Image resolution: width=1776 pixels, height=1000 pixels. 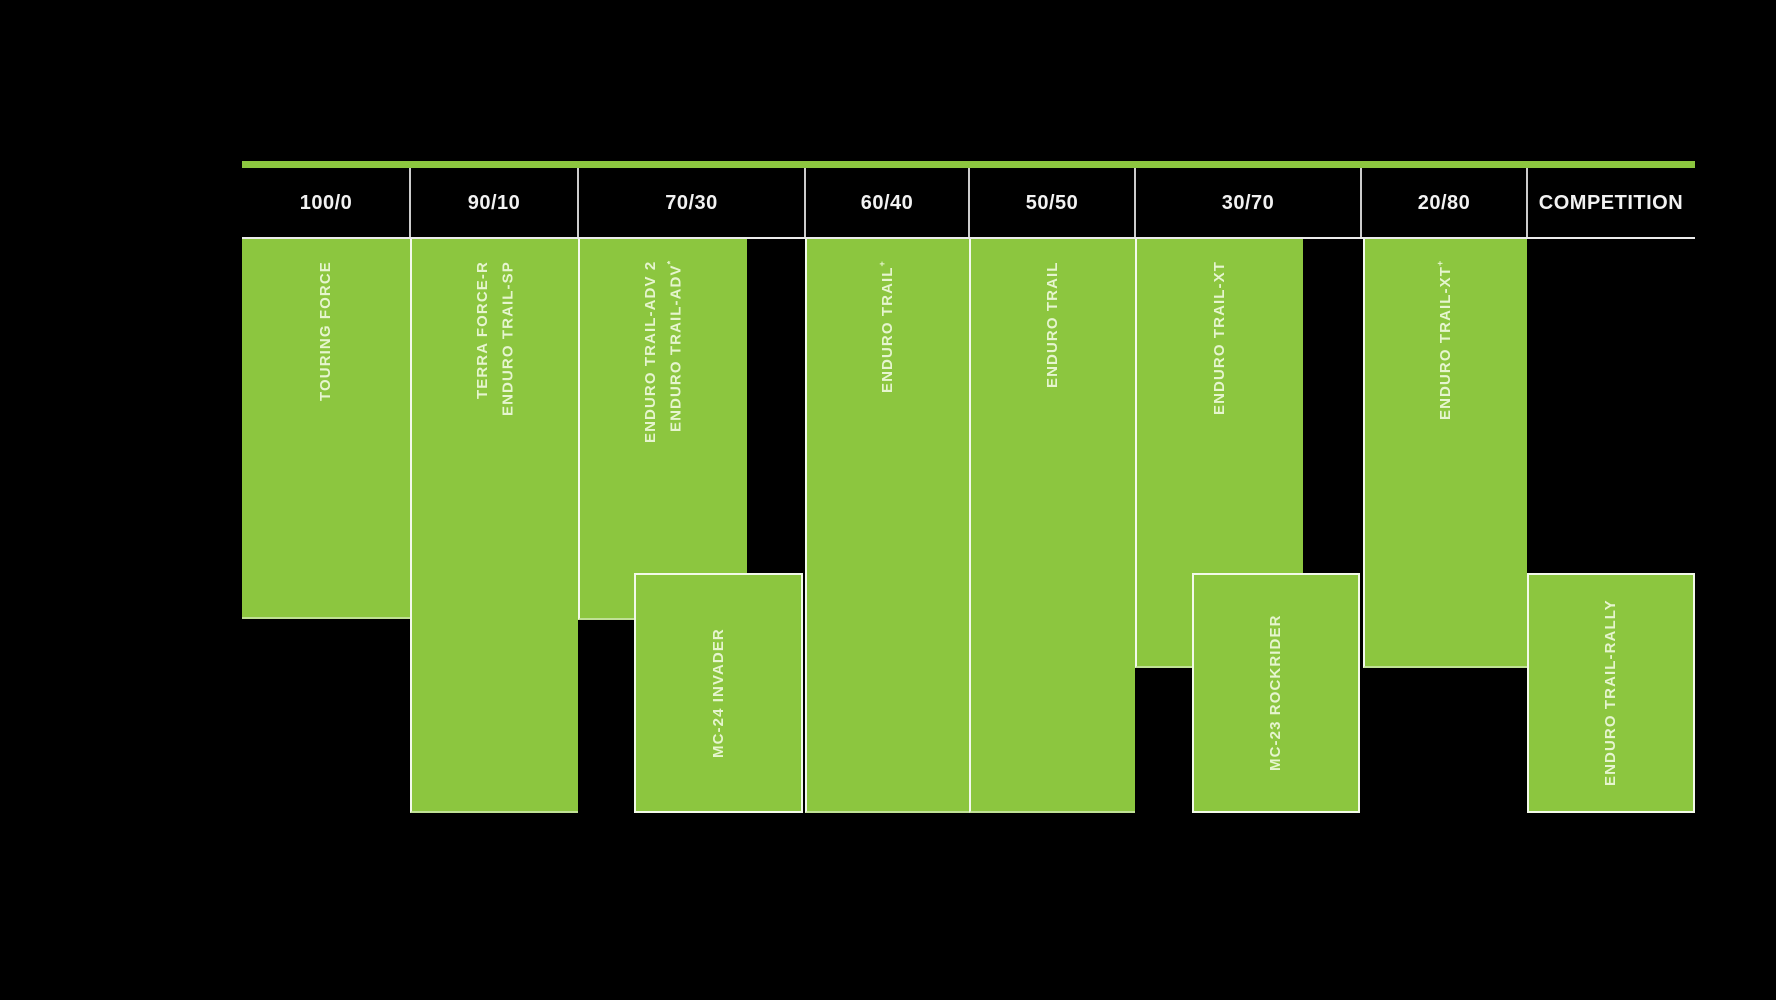 I want to click on bar-enduro-trail-rally: ENDURO TRAIL-RALLY, so click(x=1611, y=693).